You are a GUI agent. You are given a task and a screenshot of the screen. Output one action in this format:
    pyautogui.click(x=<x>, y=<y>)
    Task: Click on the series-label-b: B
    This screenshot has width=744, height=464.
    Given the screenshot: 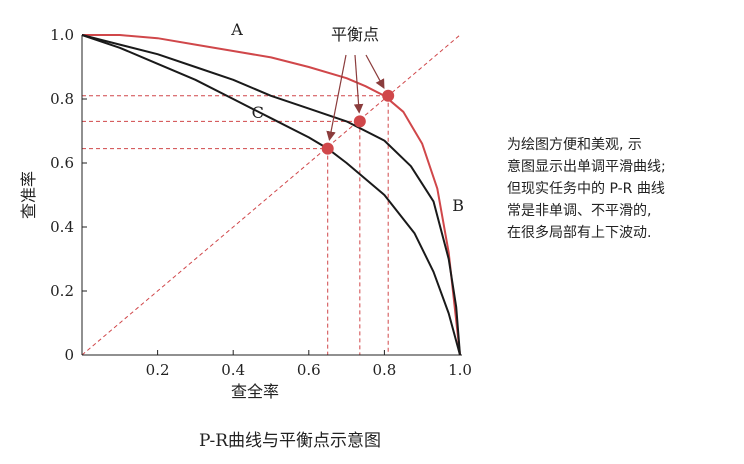 What is the action you would take?
    pyautogui.click(x=458, y=205)
    